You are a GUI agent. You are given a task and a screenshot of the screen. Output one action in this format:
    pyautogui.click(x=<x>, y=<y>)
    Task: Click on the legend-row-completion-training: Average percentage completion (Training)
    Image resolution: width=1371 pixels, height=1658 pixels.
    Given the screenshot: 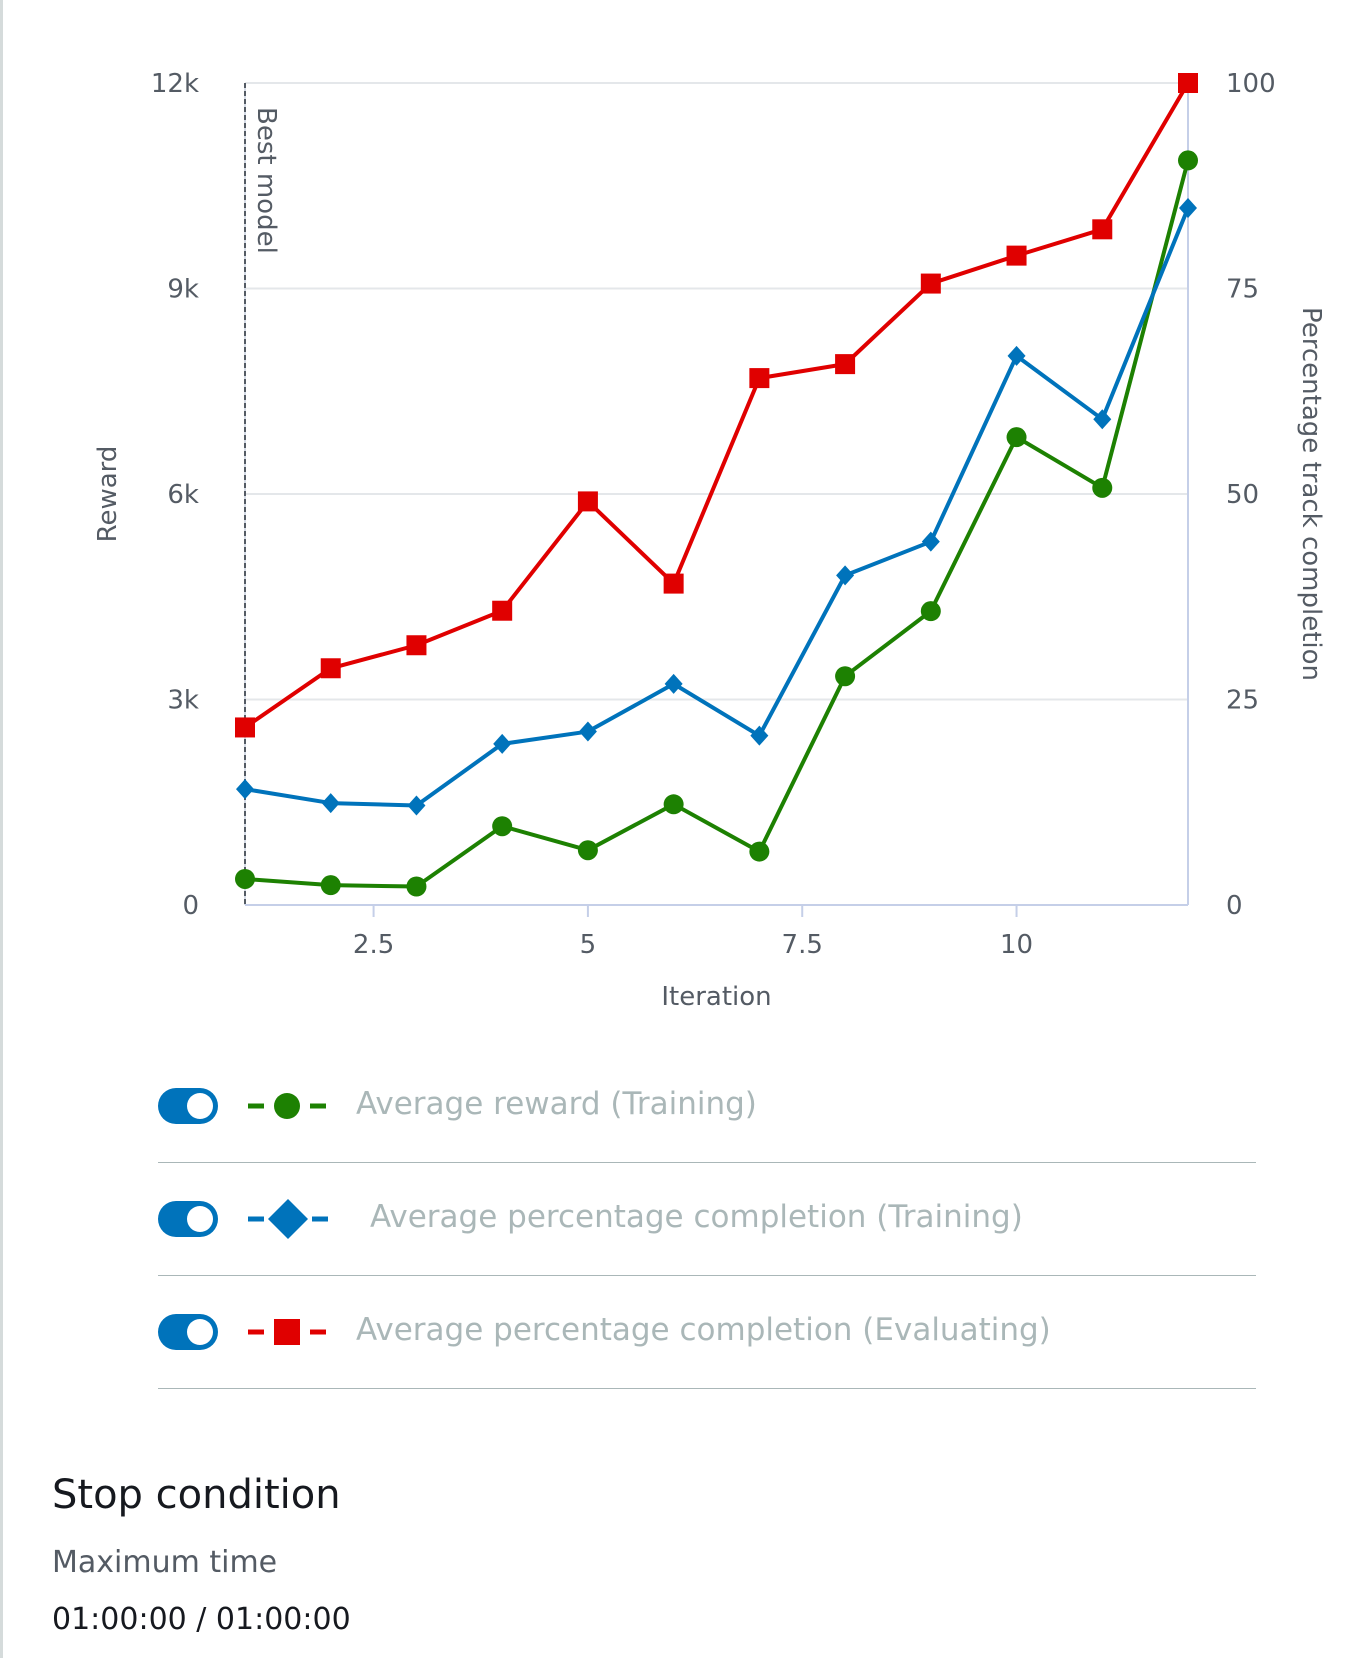 What is the action you would take?
    pyautogui.click(x=707, y=1219)
    